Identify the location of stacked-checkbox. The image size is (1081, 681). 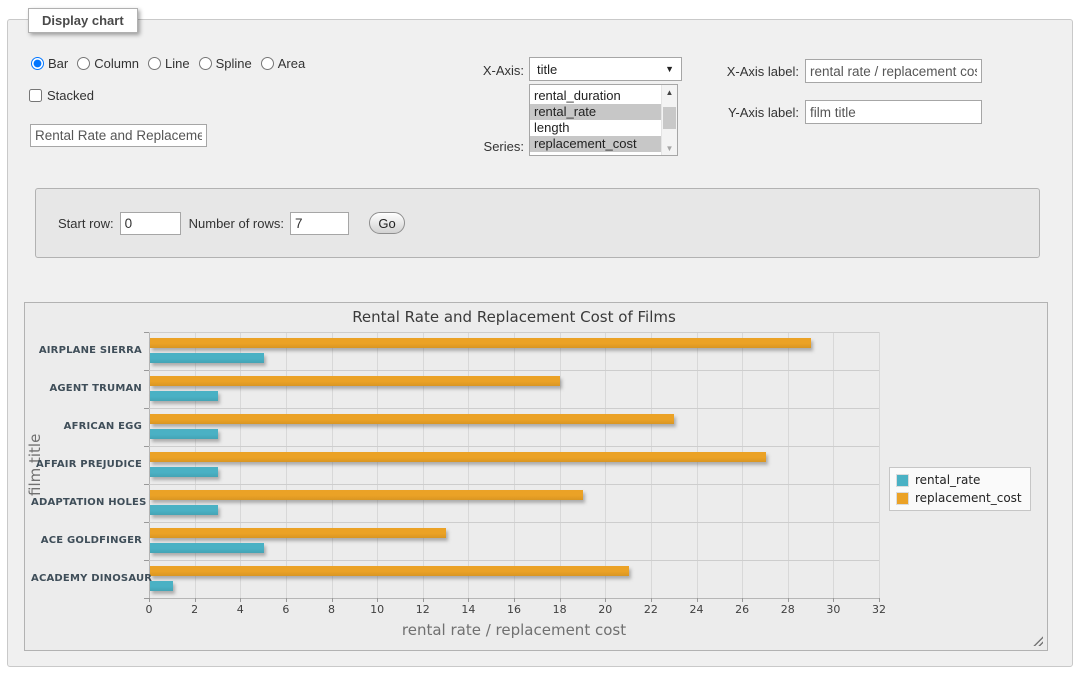
(35, 95).